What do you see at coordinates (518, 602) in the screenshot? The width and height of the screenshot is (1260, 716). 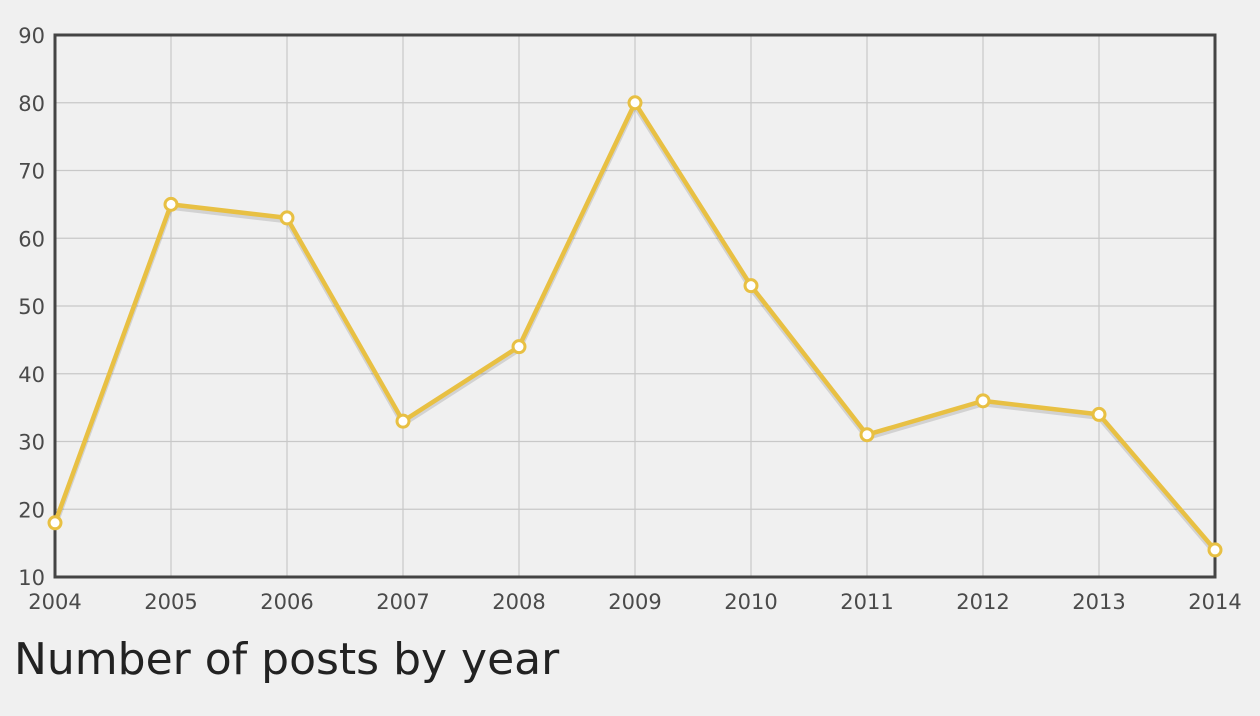 I see `x-tick-label: 2008` at bounding box center [518, 602].